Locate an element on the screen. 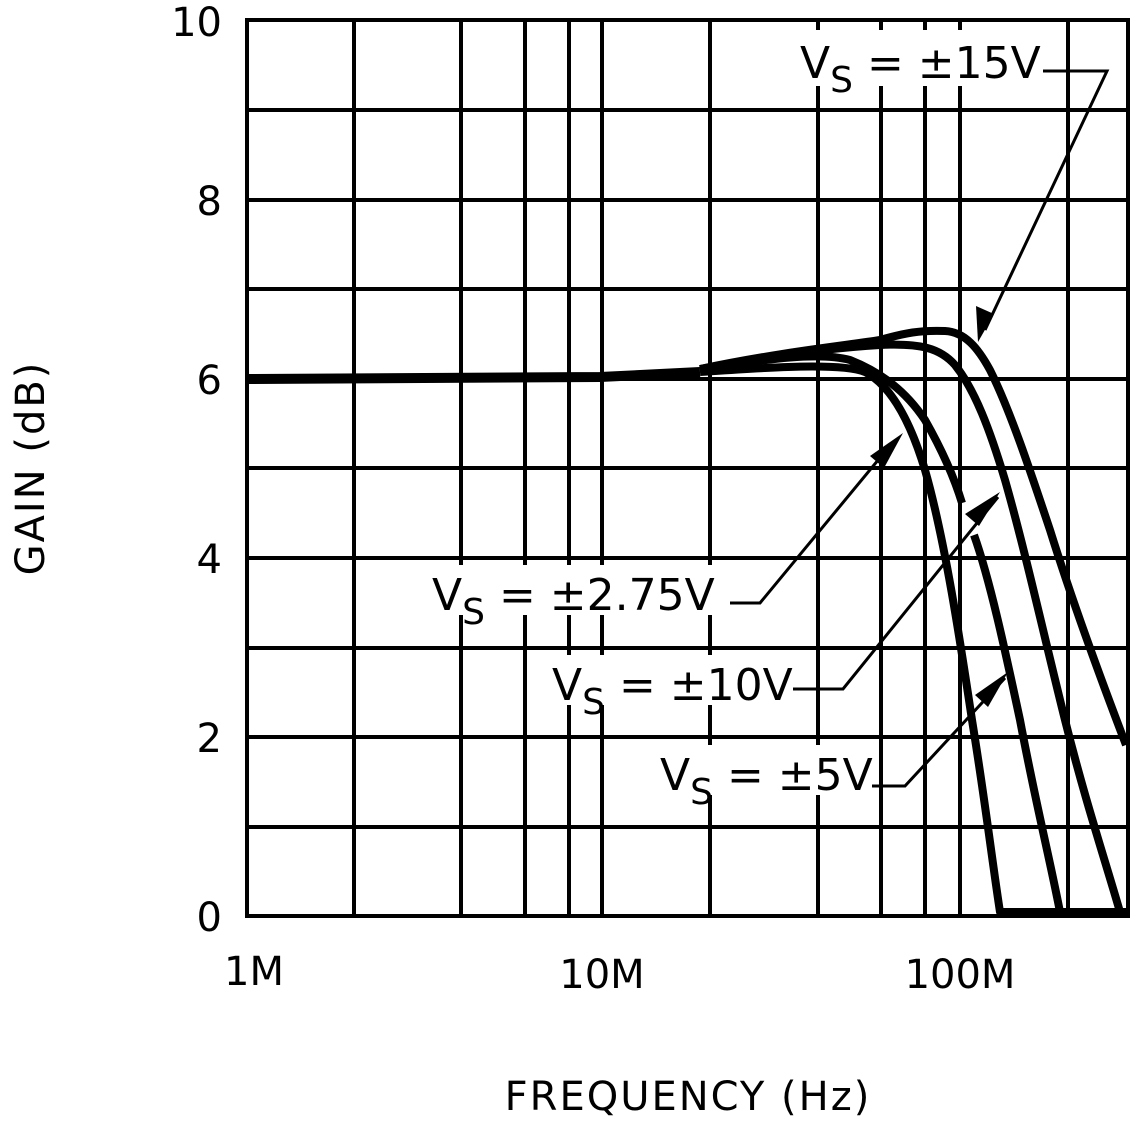 This screenshot has height=1121, width=1132. arrow-vs-10v-icon is located at coordinates (982, 509).